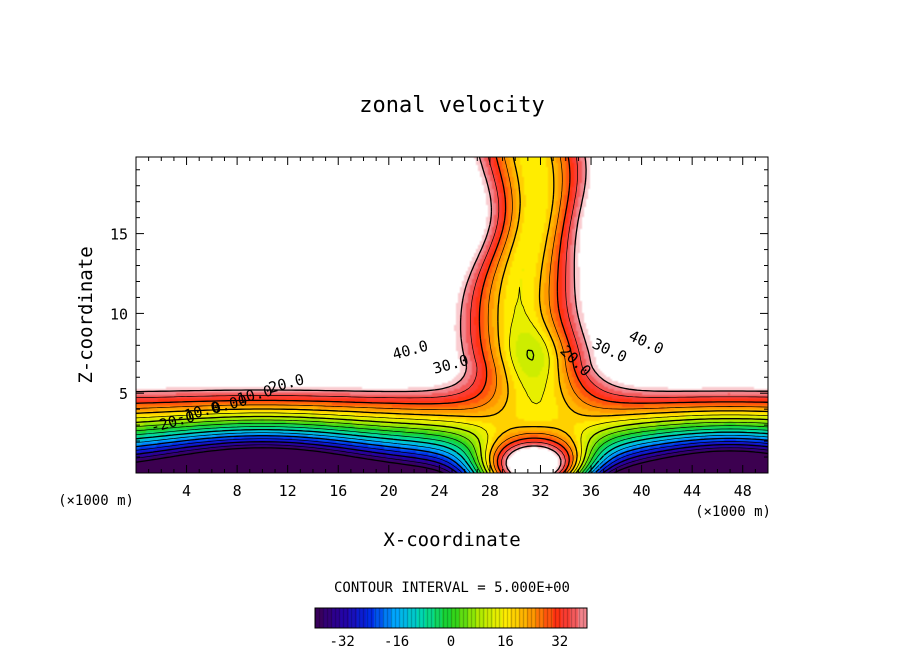  I want to click on x-tick-label: 20, so click(389, 491).